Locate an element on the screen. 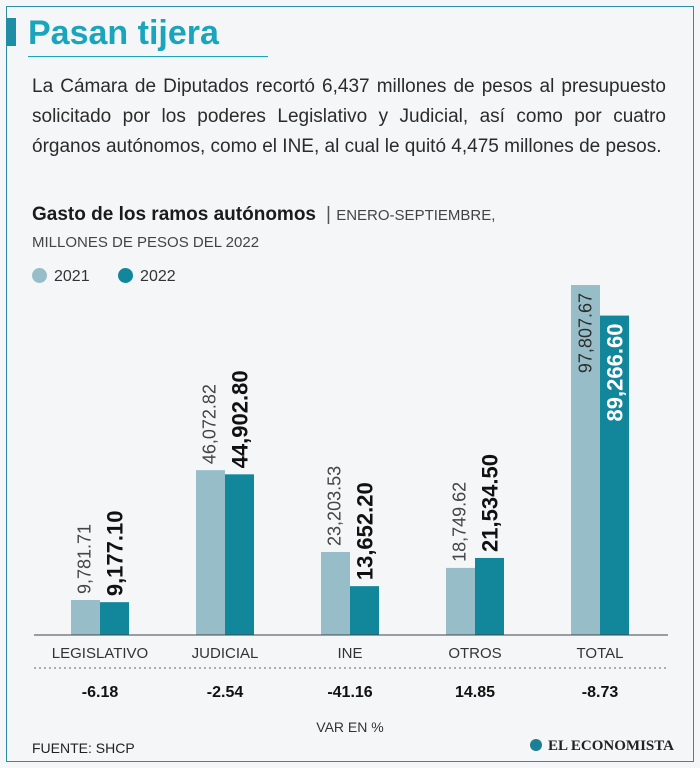 Image resolution: width=700 pixels, height=768 pixels. value-label-2022-legislativo: 9,177.10 is located at coordinates (115, 554).